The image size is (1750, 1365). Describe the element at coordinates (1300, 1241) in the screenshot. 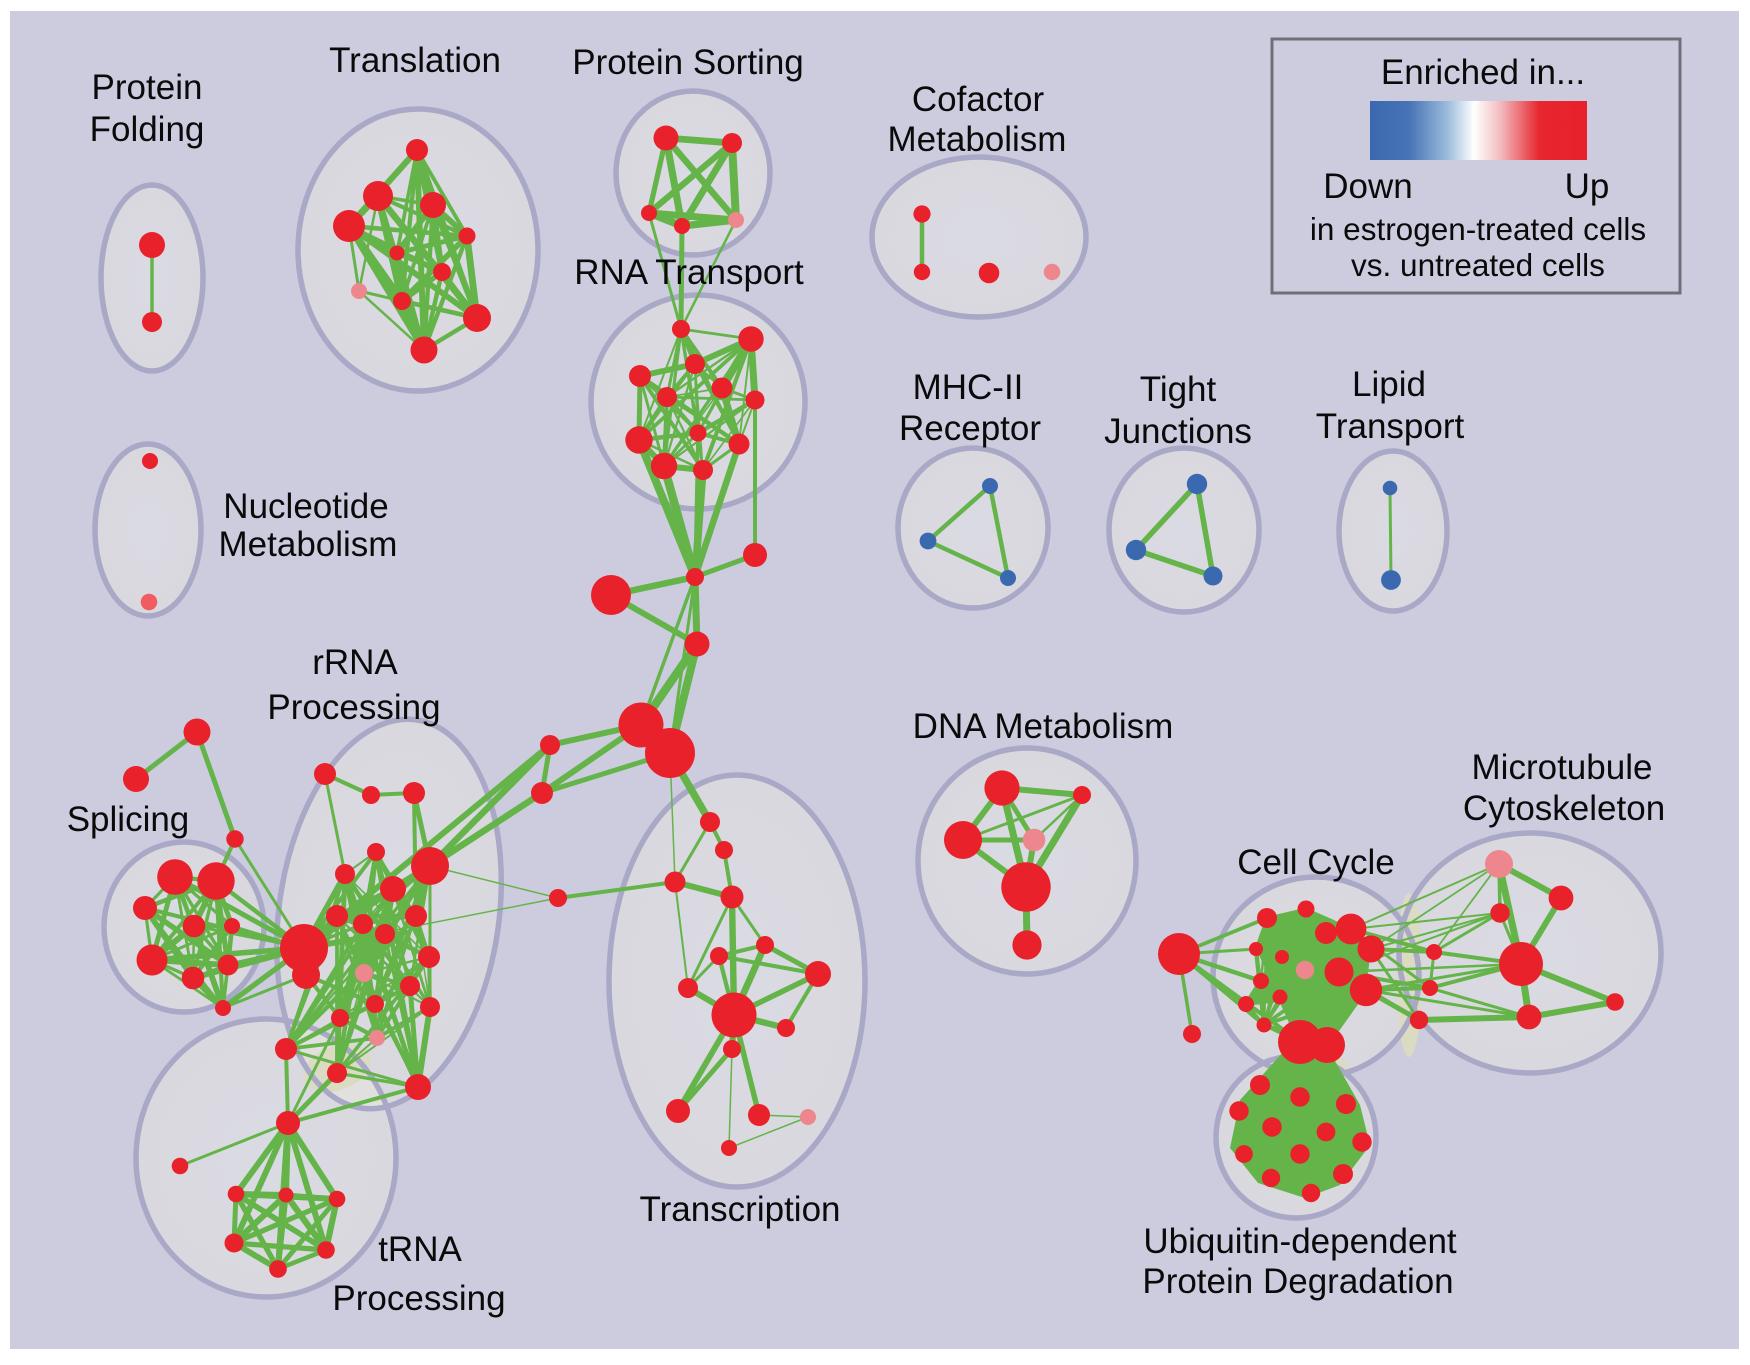

I see `svg-text: Ubiquitin-dependent` at that location.